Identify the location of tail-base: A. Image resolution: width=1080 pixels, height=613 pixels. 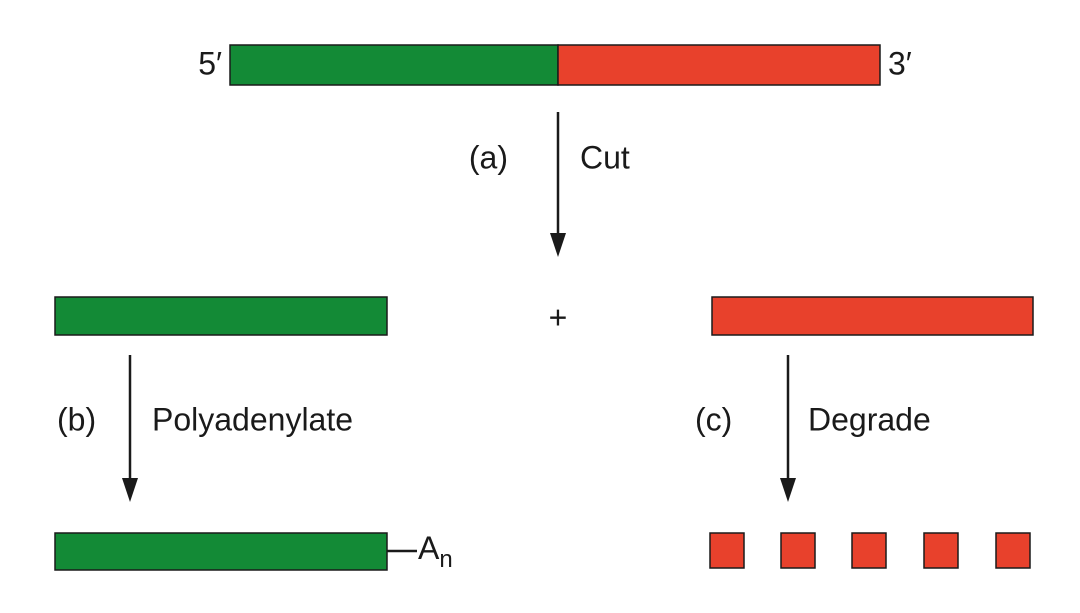
(429, 548).